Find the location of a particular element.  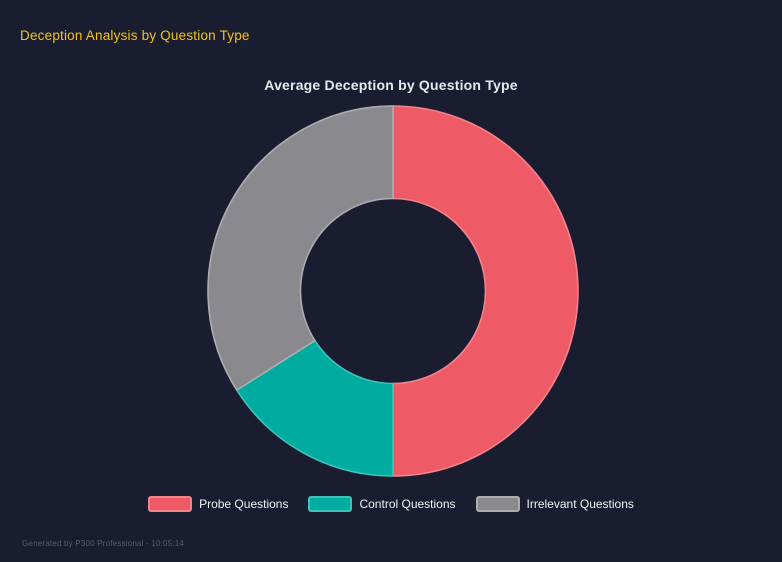

legend-item-control-questions: Control Questions is located at coordinates (382, 504).